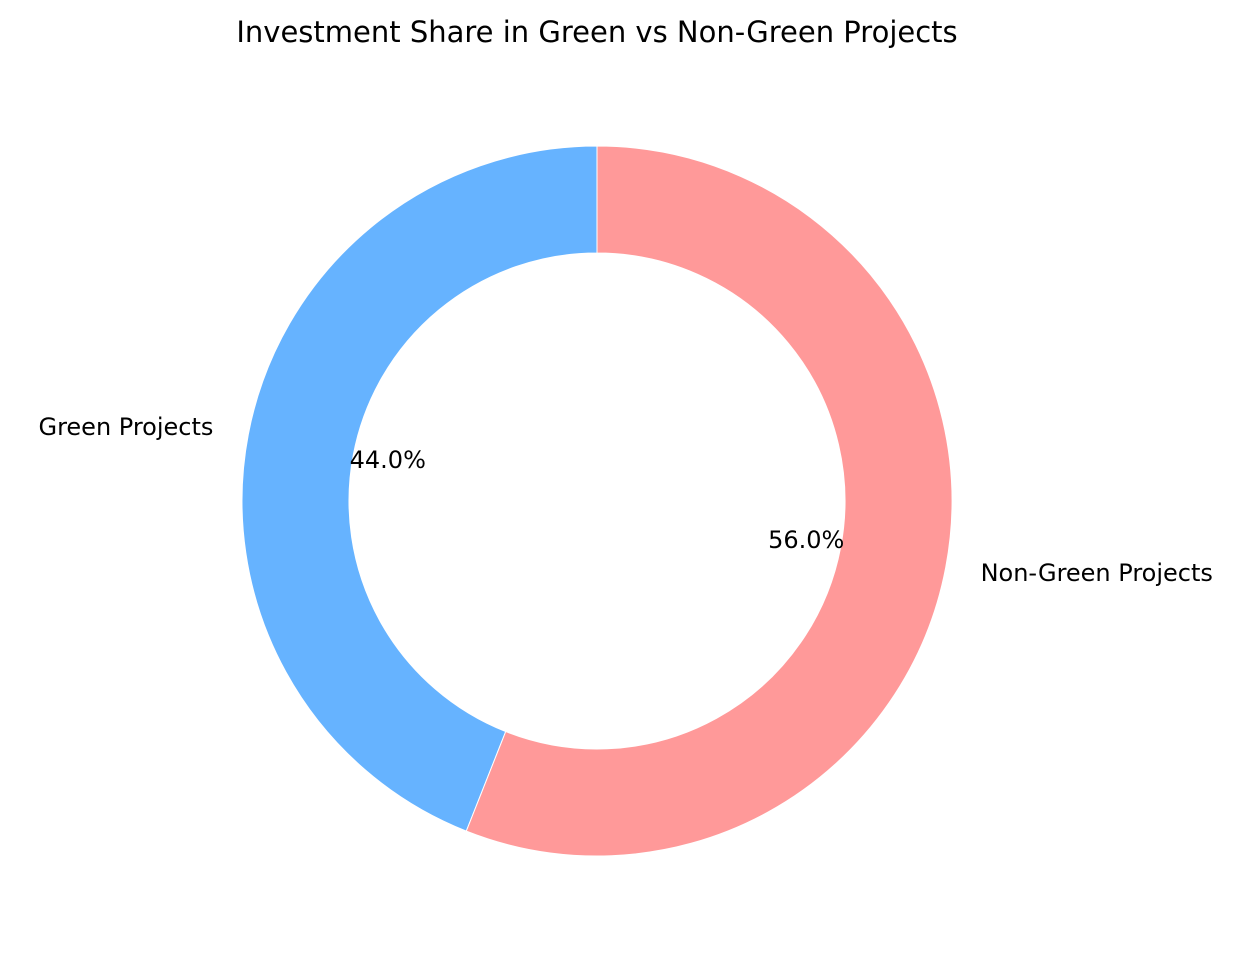 The width and height of the screenshot is (1256, 965). What do you see at coordinates (806, 540) in the screenshot?
I see `percent-label: 56.0%` at bounding box center [806, 540].